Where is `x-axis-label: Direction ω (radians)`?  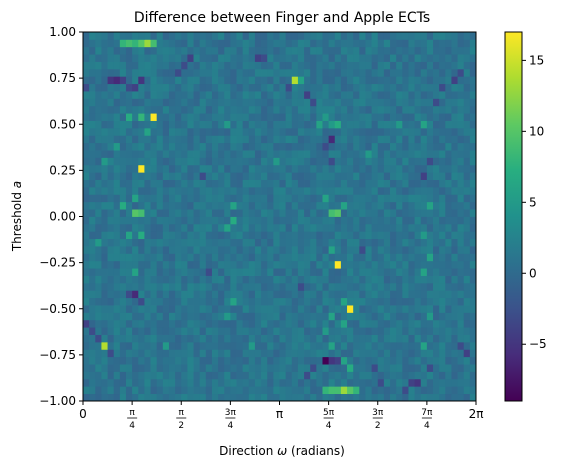
x-axis-label: Direction ω (radians) is located at coordinates (282, 451).